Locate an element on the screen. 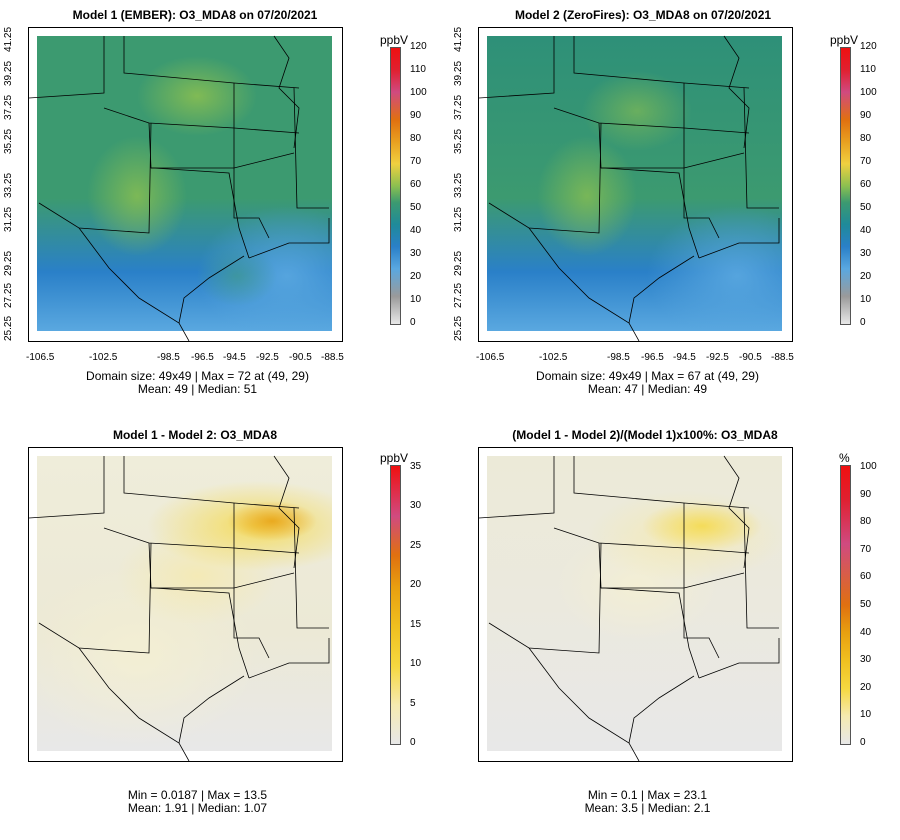  y-tick-label: 25.25 is located at coordinates (459, 328).